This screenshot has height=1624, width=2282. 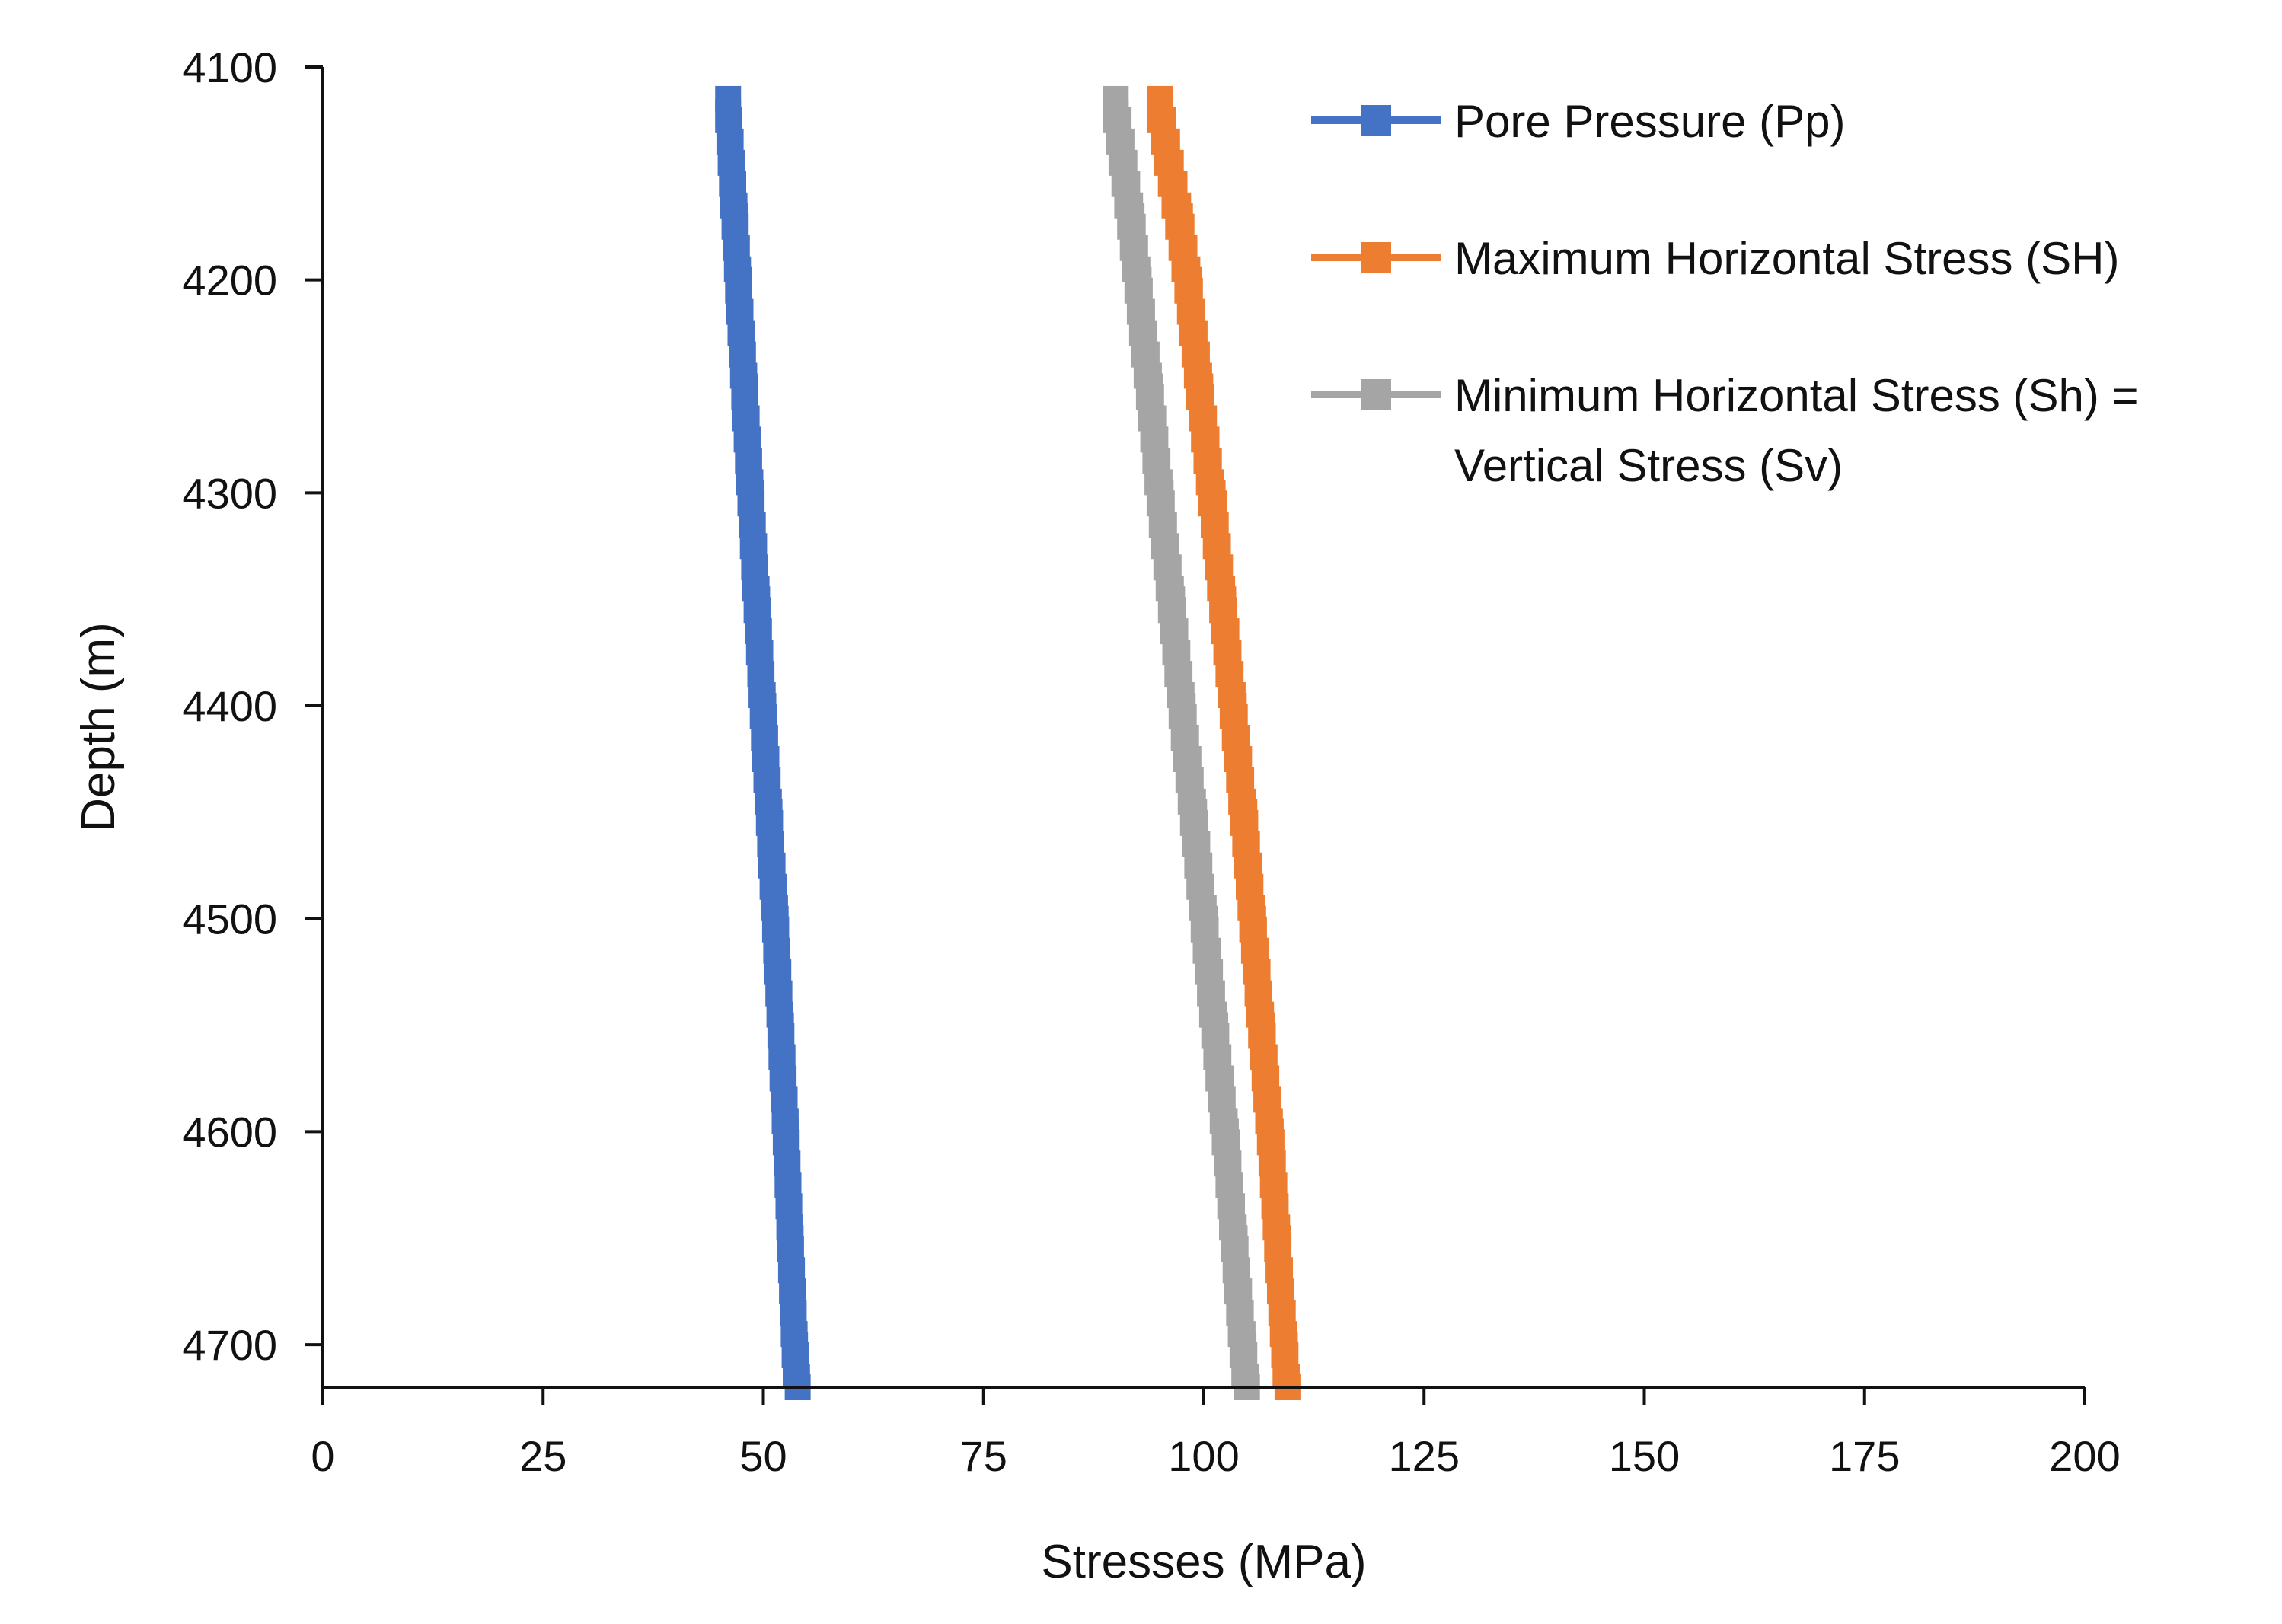 I want to click on x-tick-label: 175, so click(x=1865, y=1456).